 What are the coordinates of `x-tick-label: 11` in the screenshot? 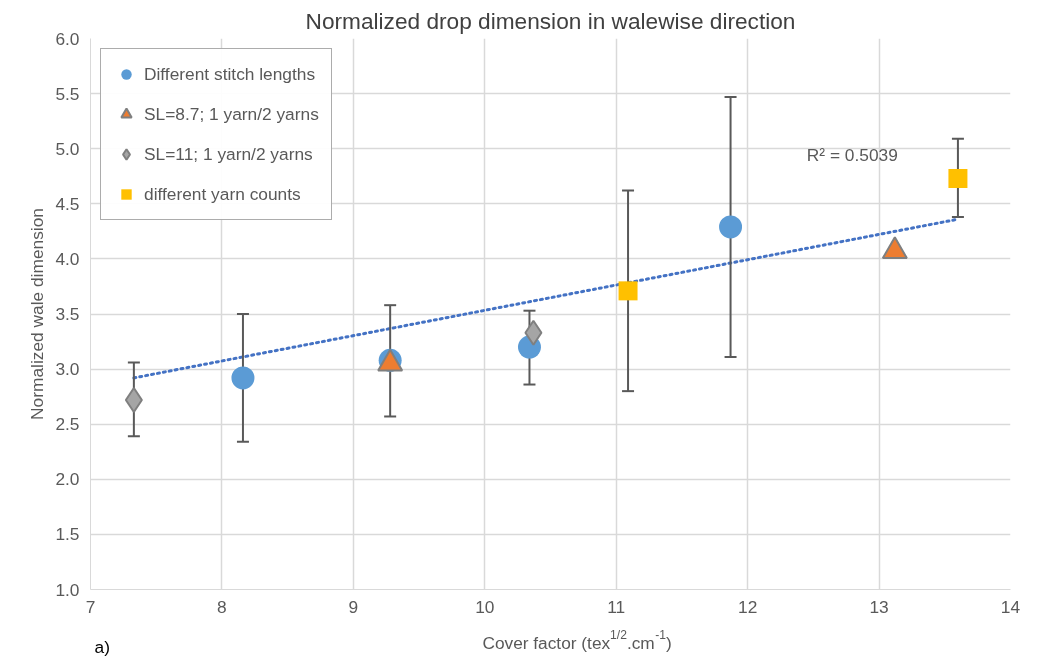 It's located at (616, 606).